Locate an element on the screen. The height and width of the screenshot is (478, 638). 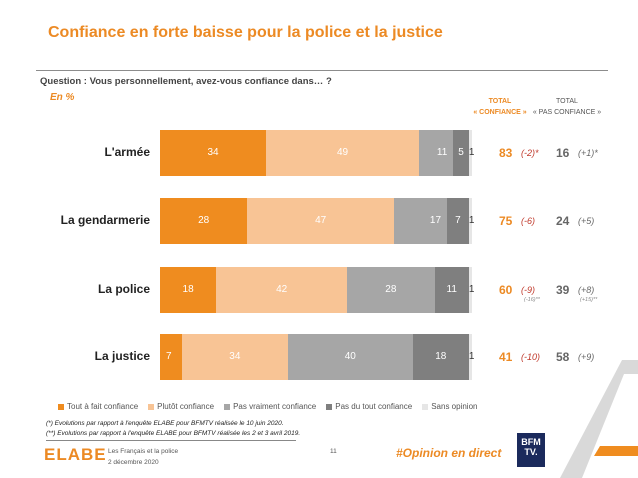
legend-item: Pas vraiment confiance is located at coordinates (270, 406).